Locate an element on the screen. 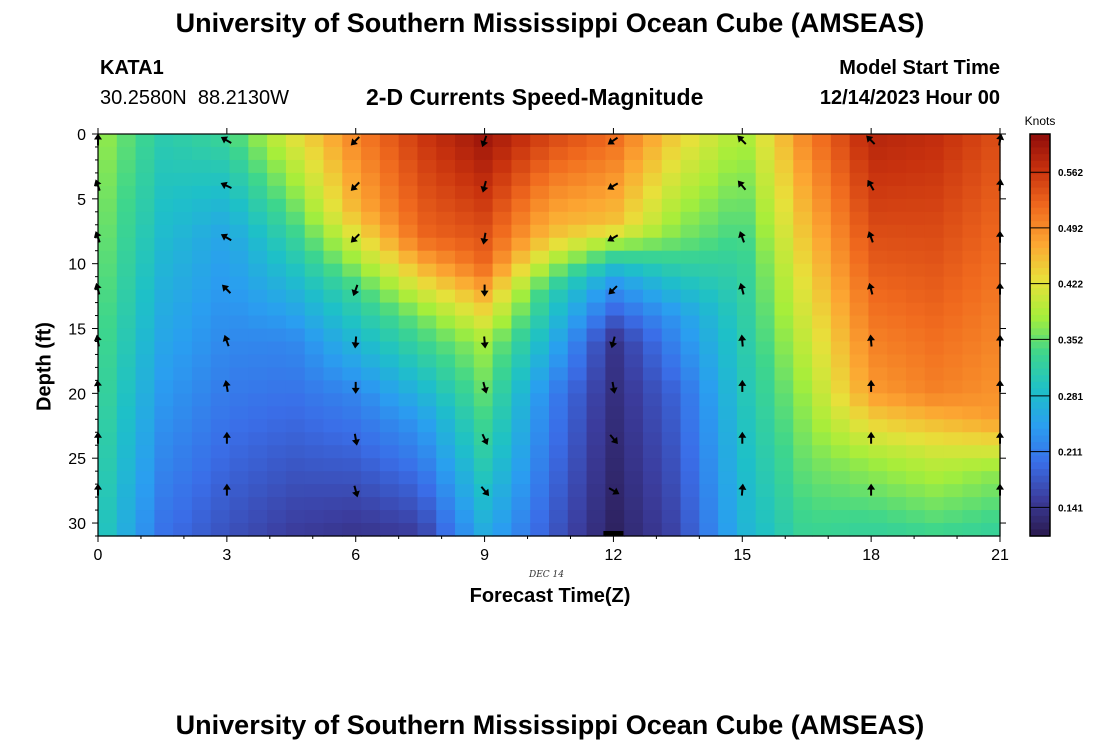 This screenshot has height=750, width=1100. station-id: KATA1 is located at coordinates (132, 68).